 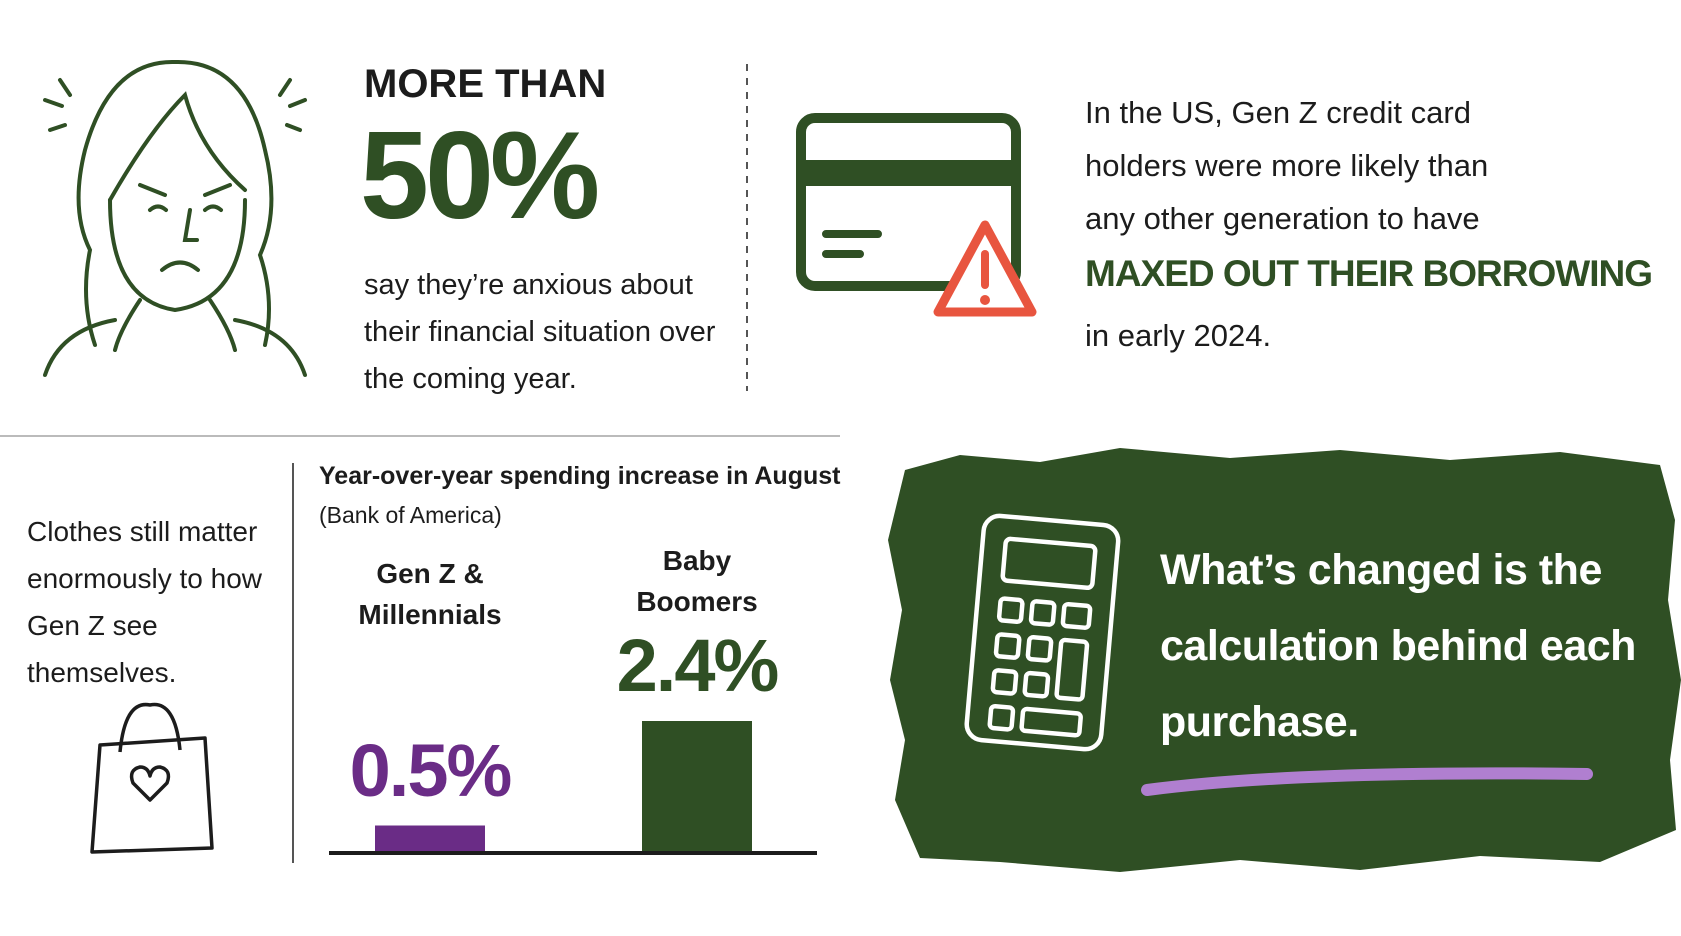 What do you see at coordinates (1178, 335) in the screenshot?
I see `body-text: in early 2024.` at bounding box center [1178, 335].